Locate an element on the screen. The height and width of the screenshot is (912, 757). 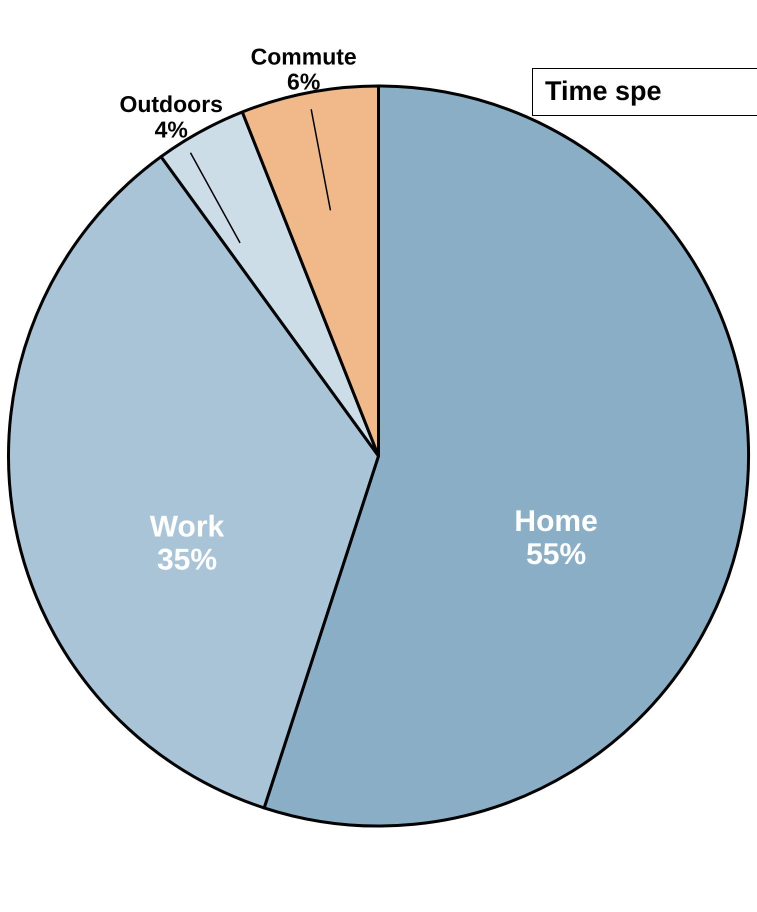
data-label: 55% is located at coordinates (556, 555).